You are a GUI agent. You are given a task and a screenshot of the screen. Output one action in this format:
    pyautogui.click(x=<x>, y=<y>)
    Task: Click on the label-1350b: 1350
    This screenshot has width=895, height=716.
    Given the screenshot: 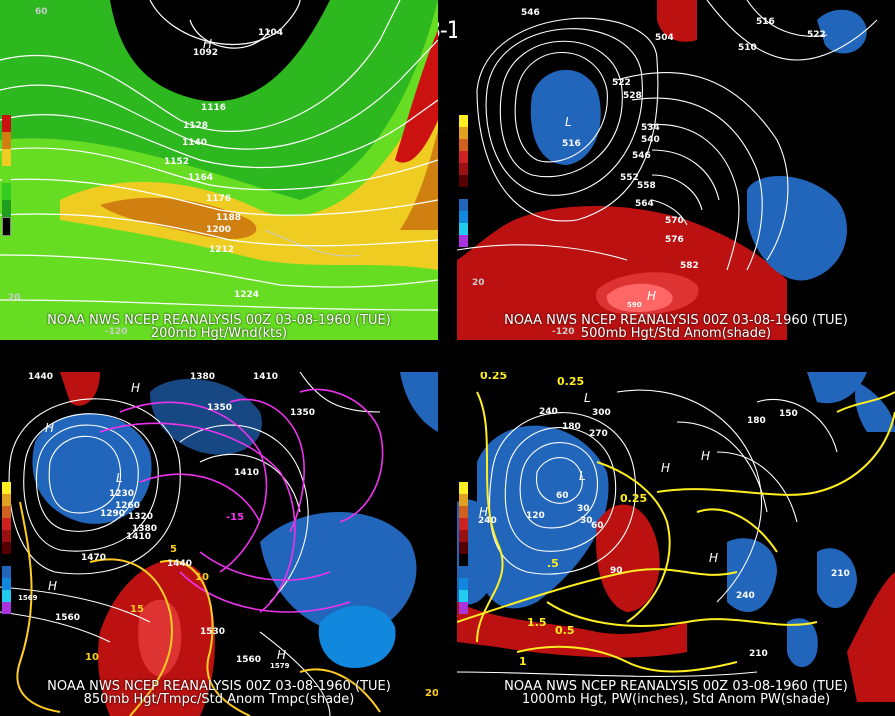 What is the action you would take?
    pyautogui.click(x=302, y=413)
    